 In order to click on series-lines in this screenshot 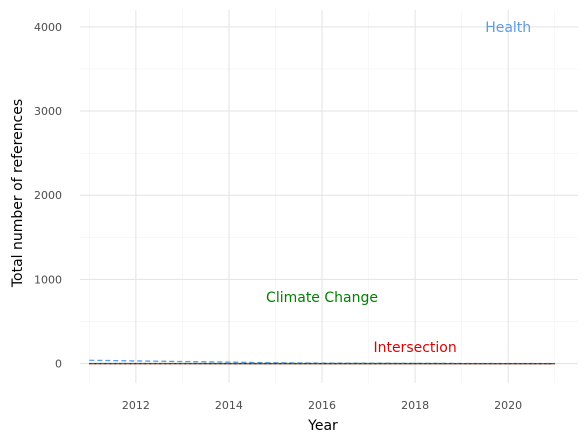, I will do `click(322, 362)`.